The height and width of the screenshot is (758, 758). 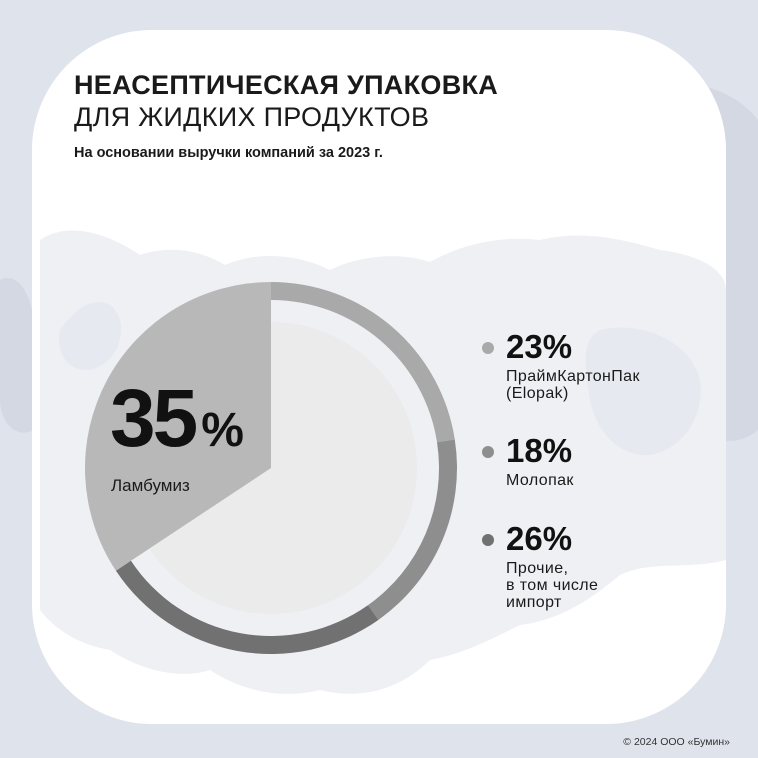 I want to click on legend-label: Молопак, so click(x=540, y=480).